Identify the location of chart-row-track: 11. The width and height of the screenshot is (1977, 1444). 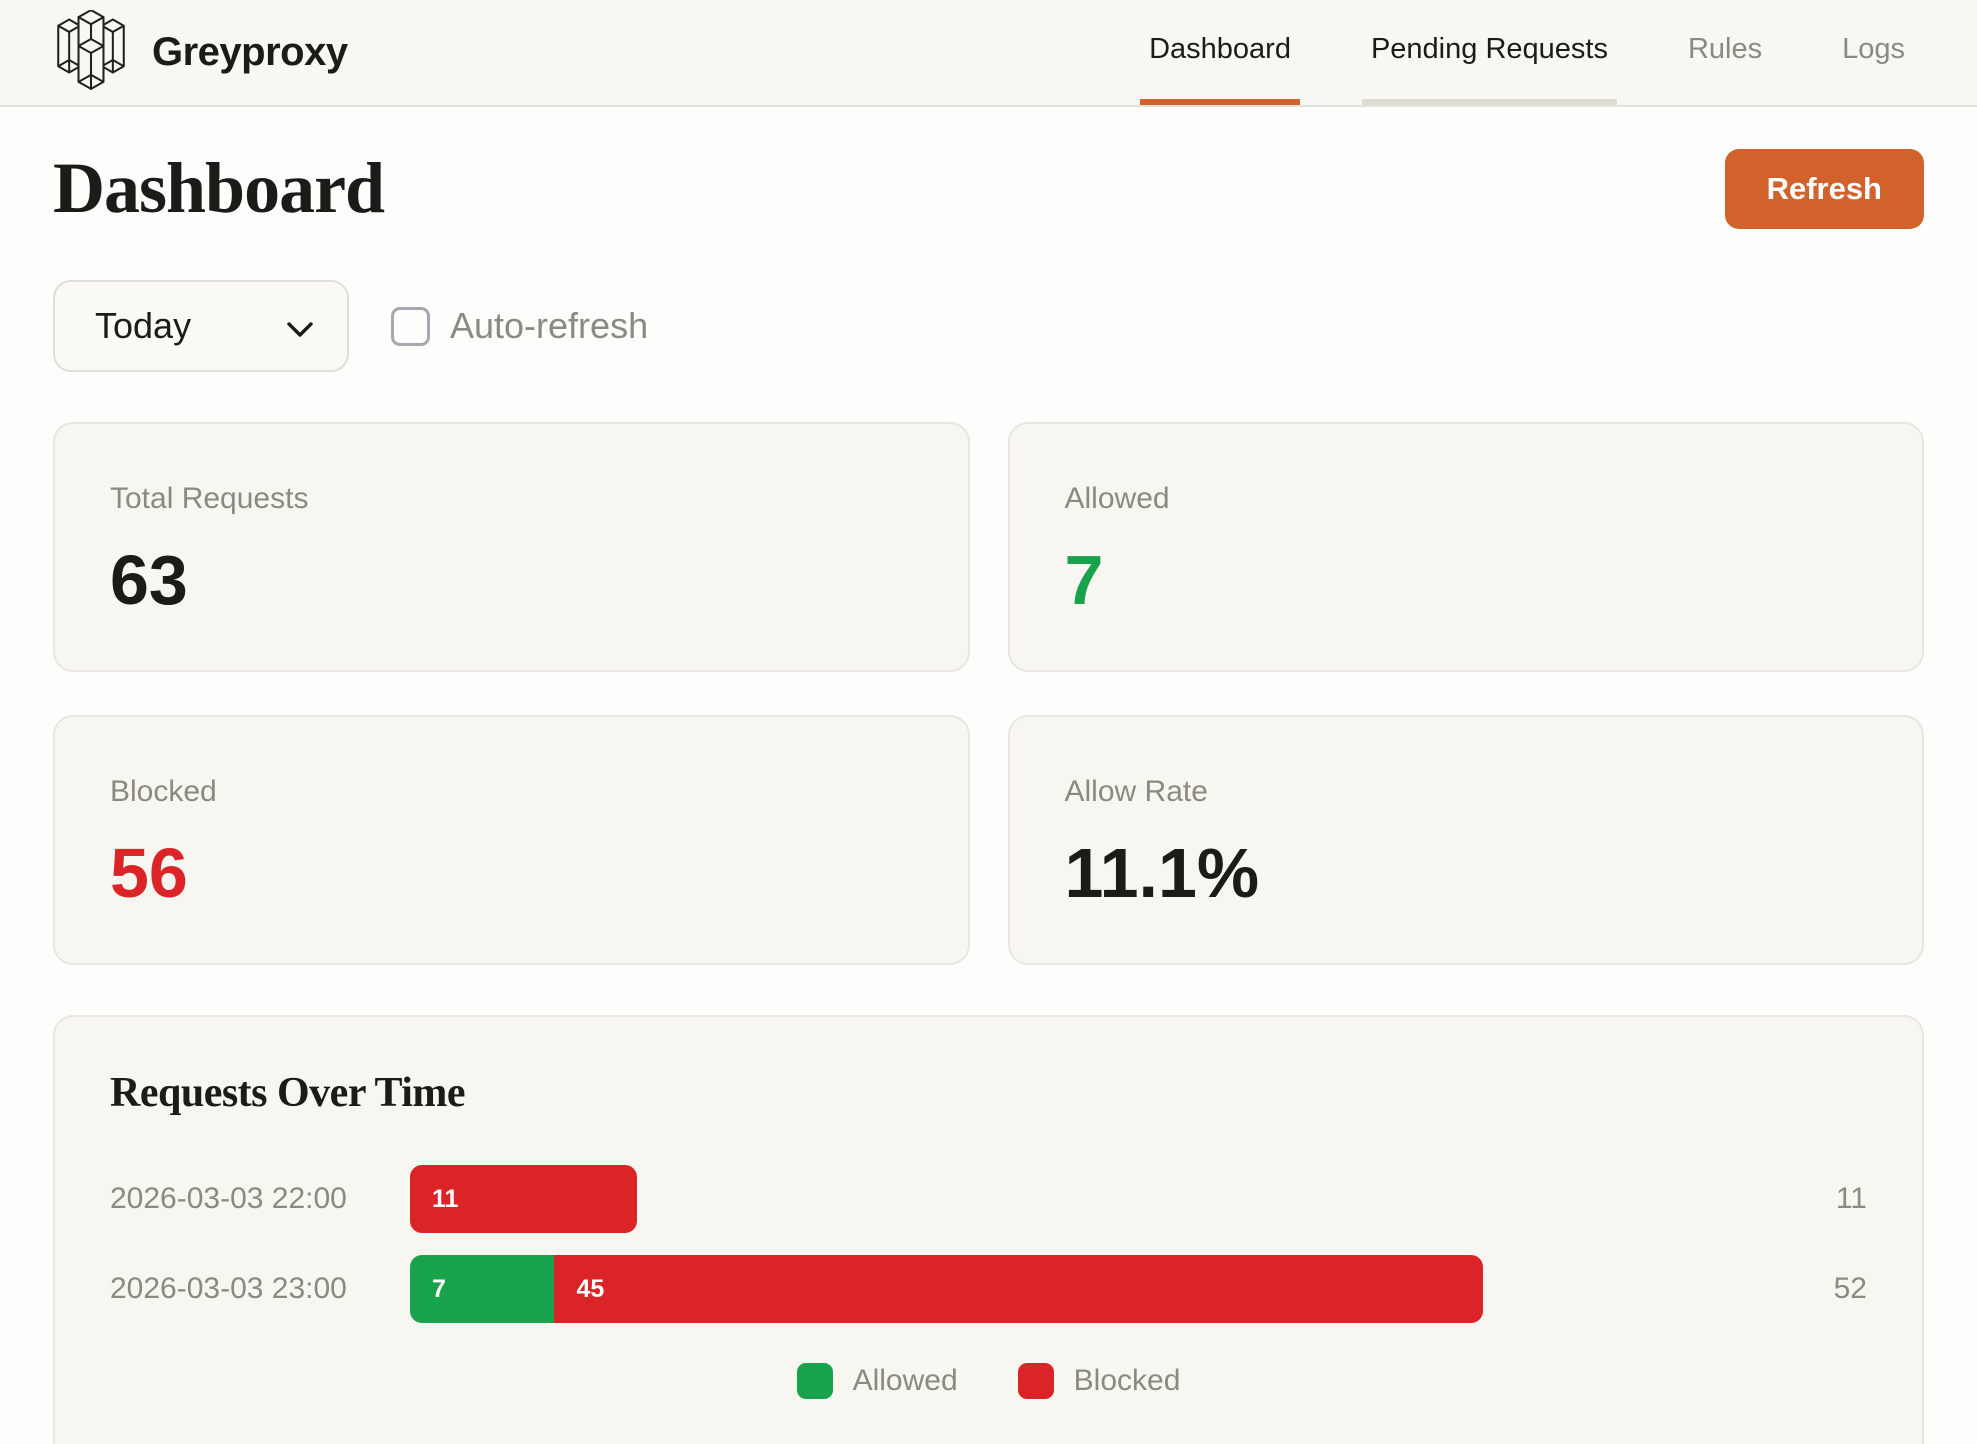
(1060, 1199).